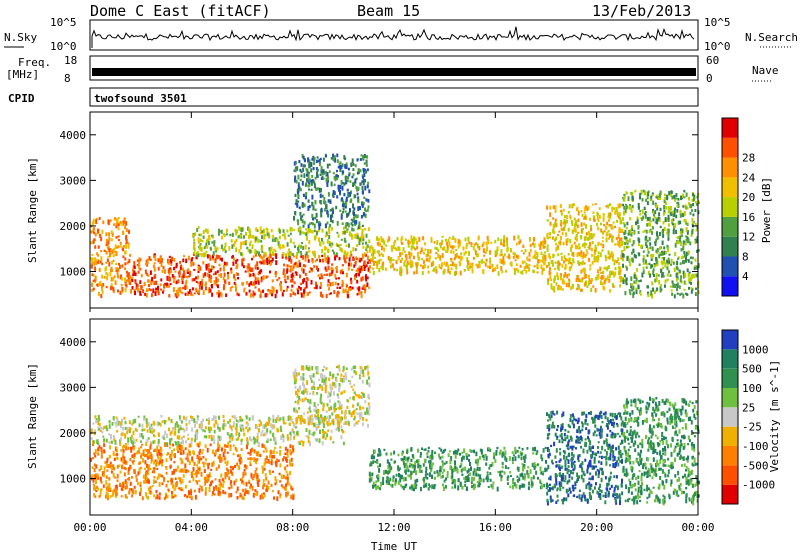 The height and width of the screenshot is (554, 800). What do you see at coordinates (730, 167) in the screenshot?
I see `colorbar-swatch` at bounding box center [730, 167].